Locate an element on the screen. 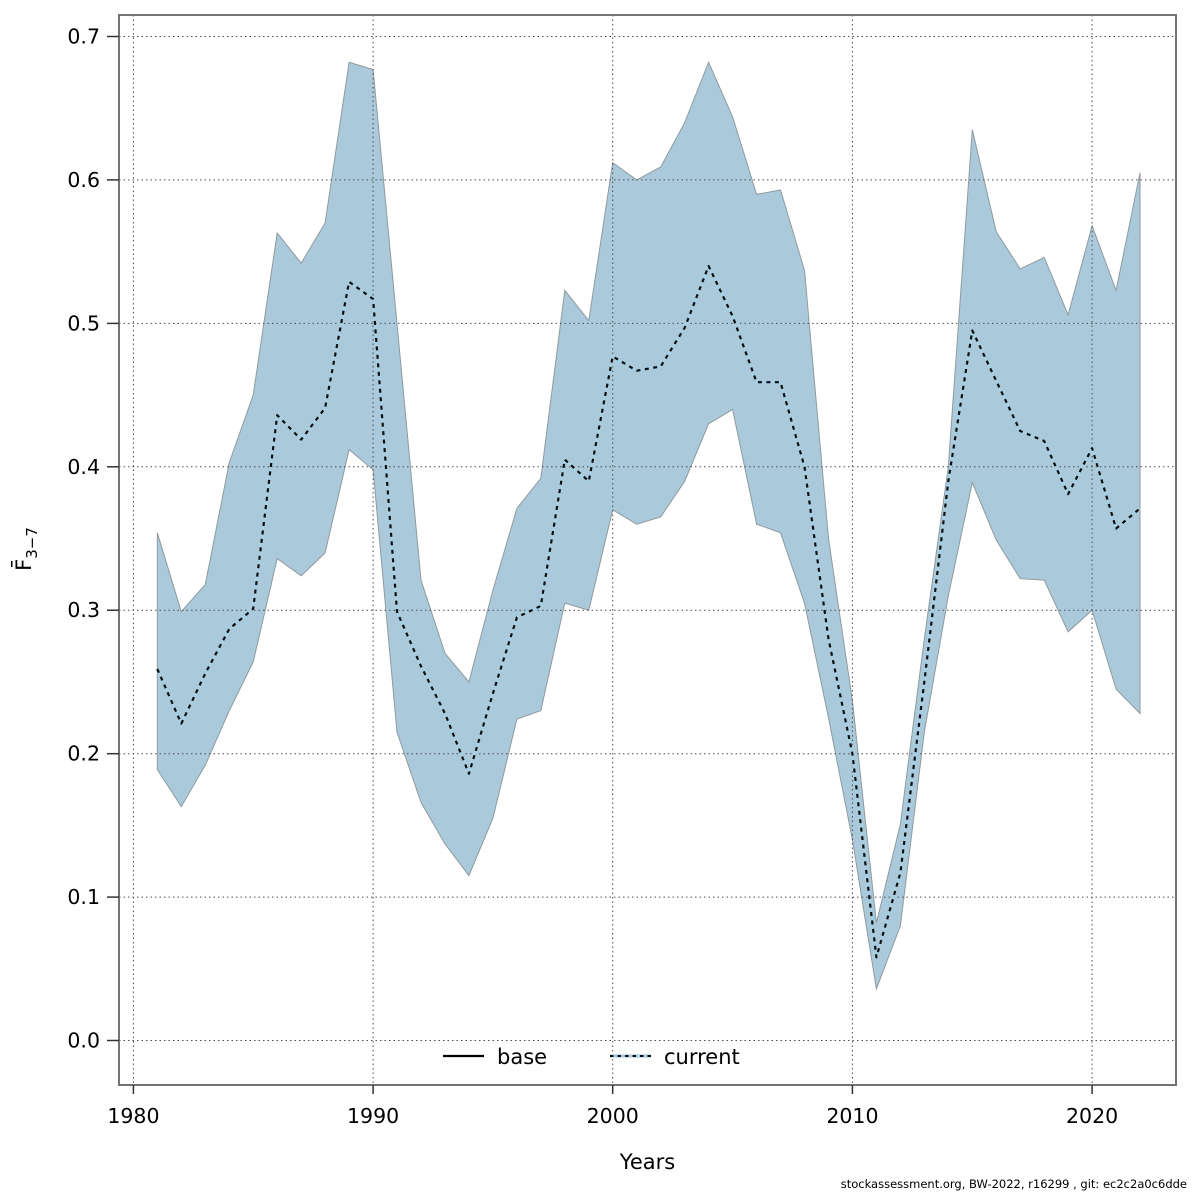 Image resolution: width=1200 pixels, height=1200 pixels. legend: base current is located at coordinates (591, 1057).